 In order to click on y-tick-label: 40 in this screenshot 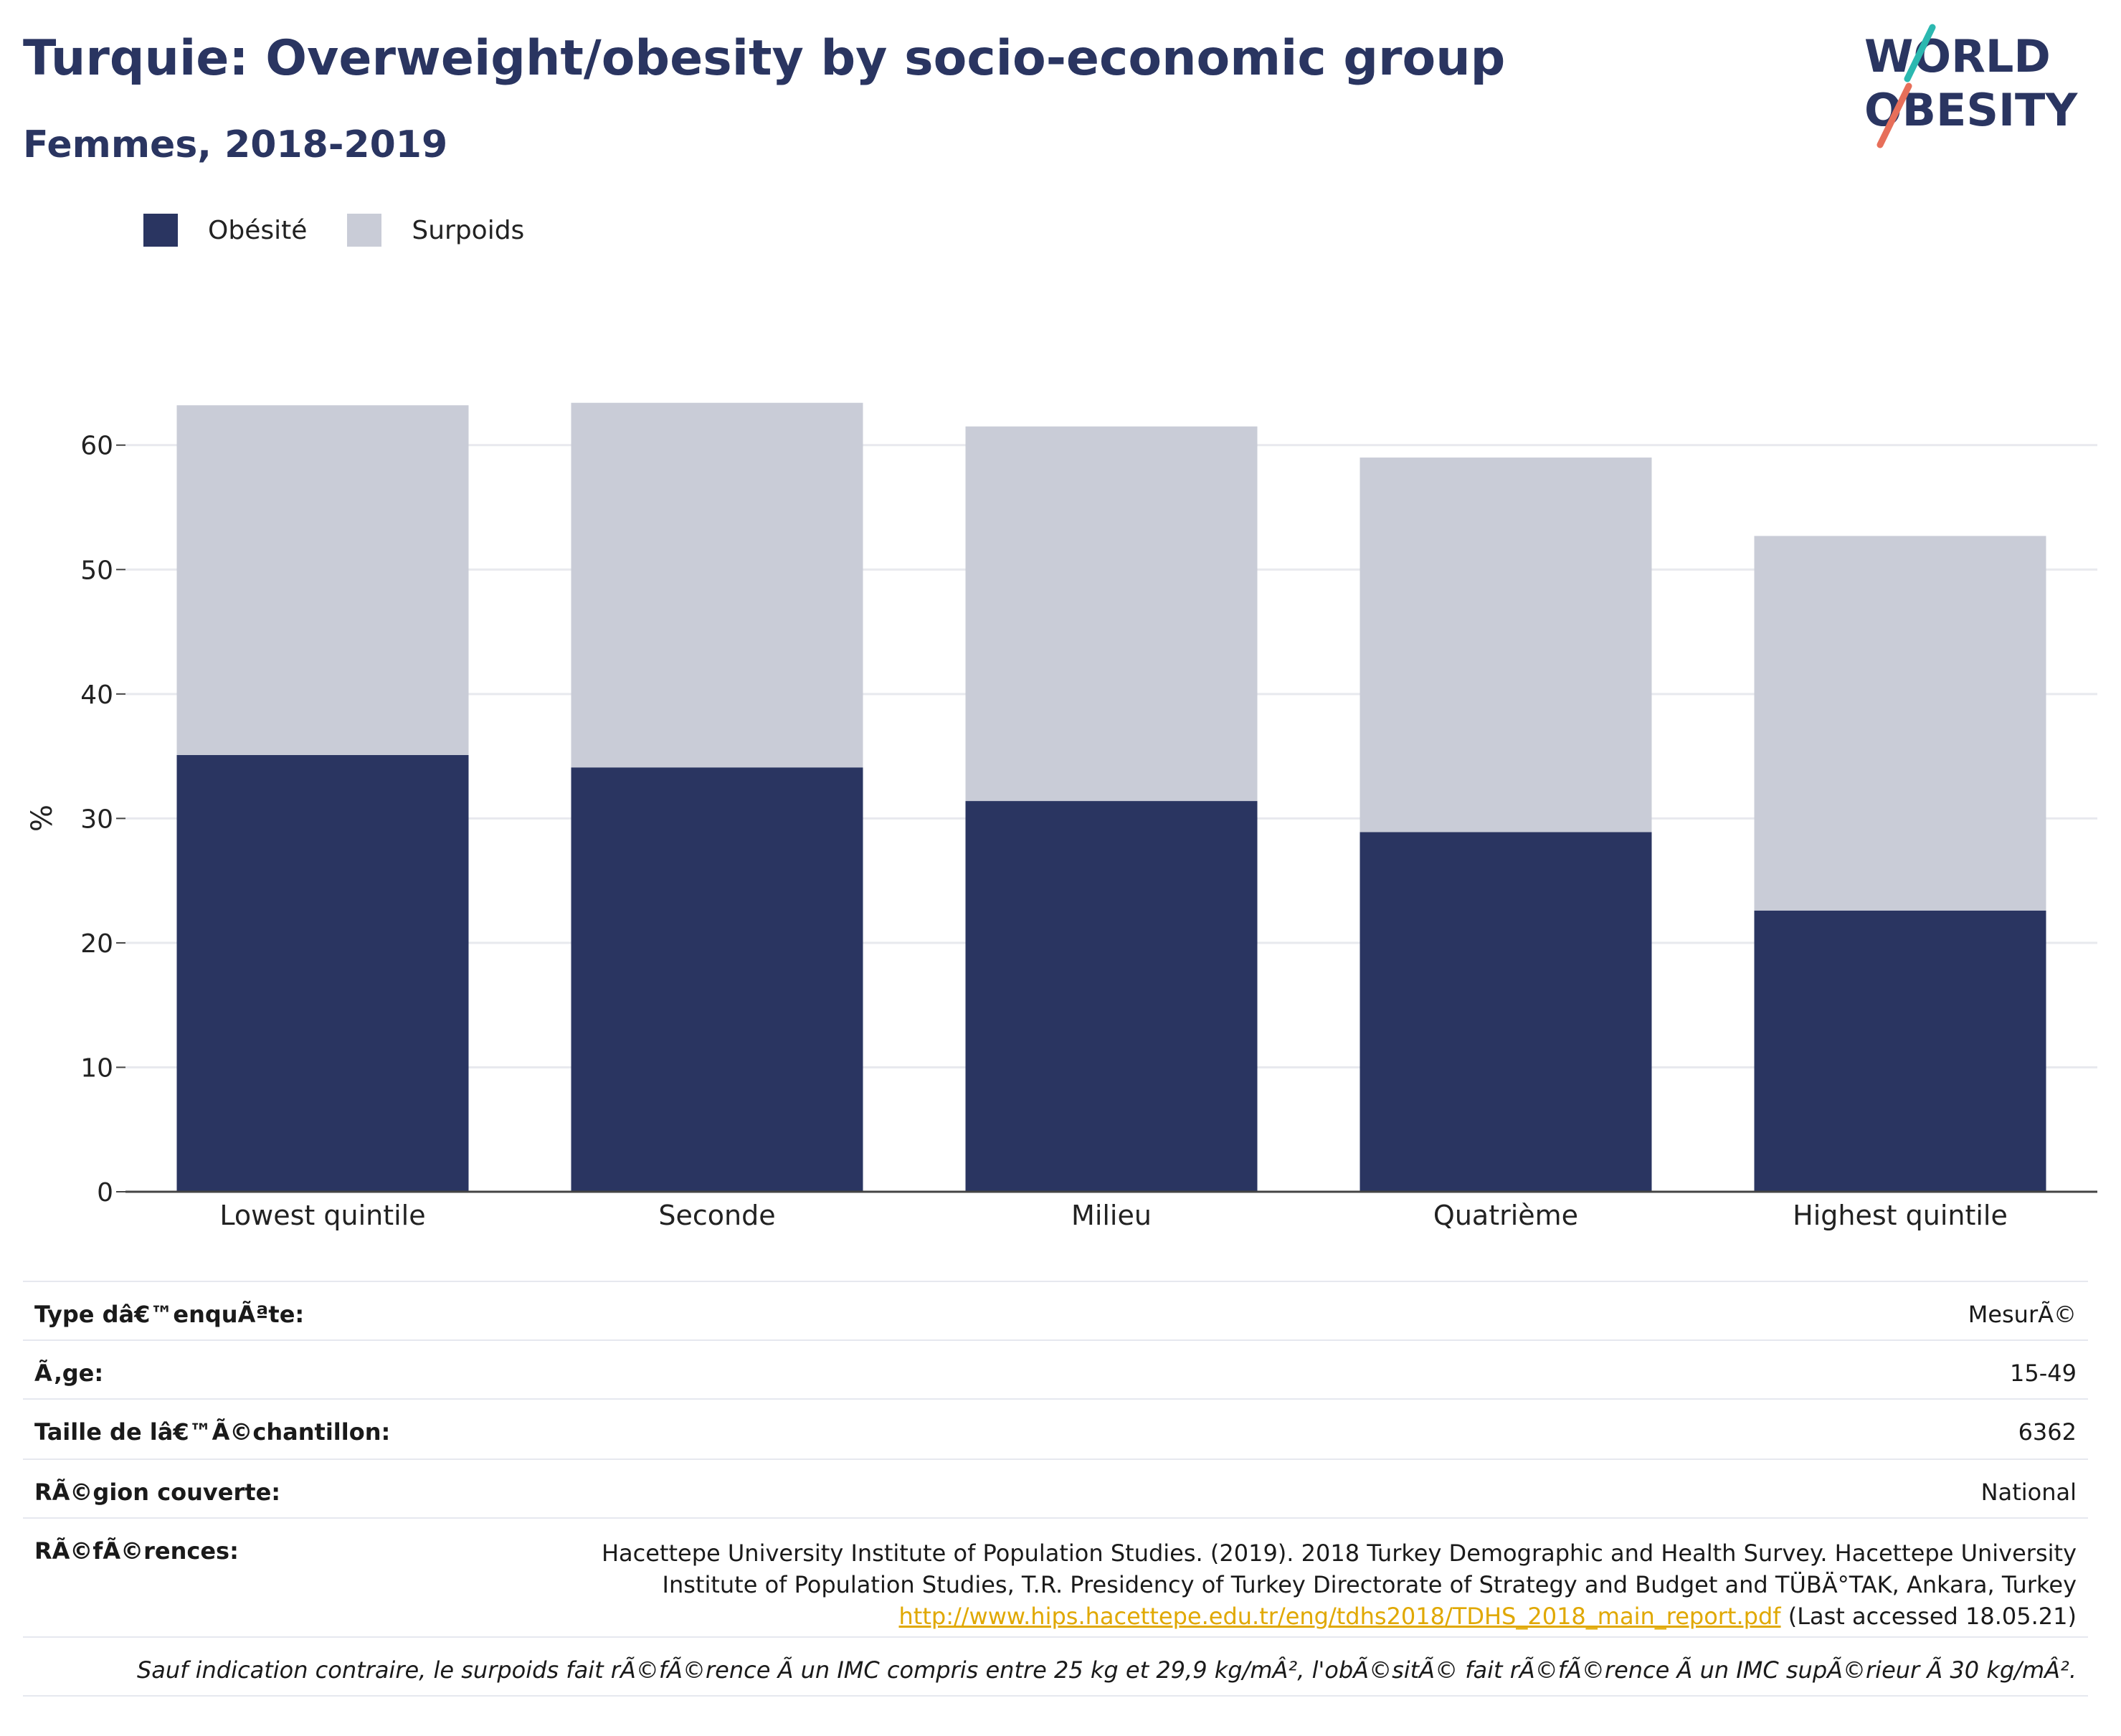, I will do `click(96, 695)`.